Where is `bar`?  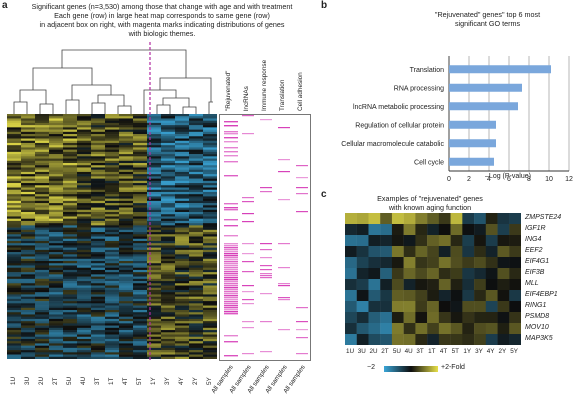
bar is located at coordinates (500, 69).